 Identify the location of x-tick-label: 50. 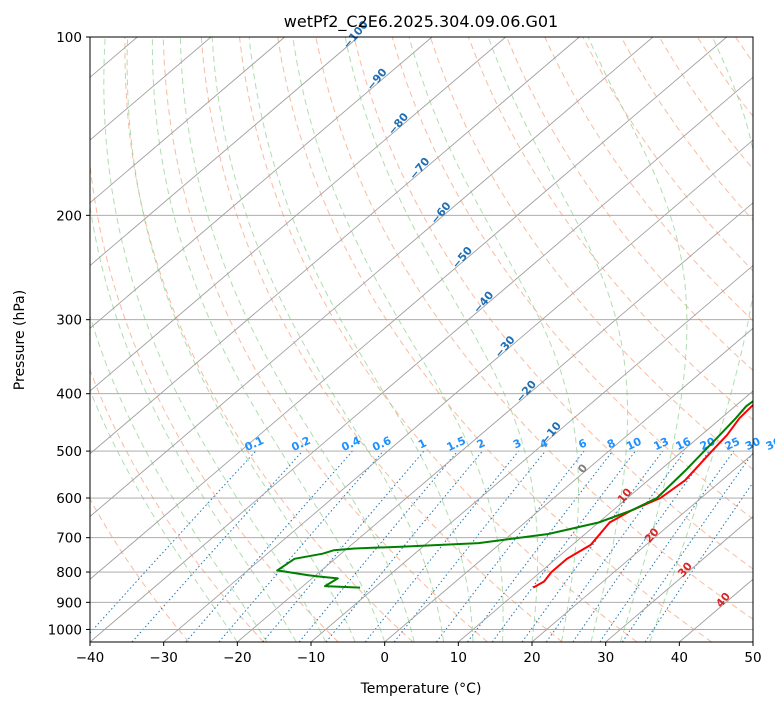
(752, 658).